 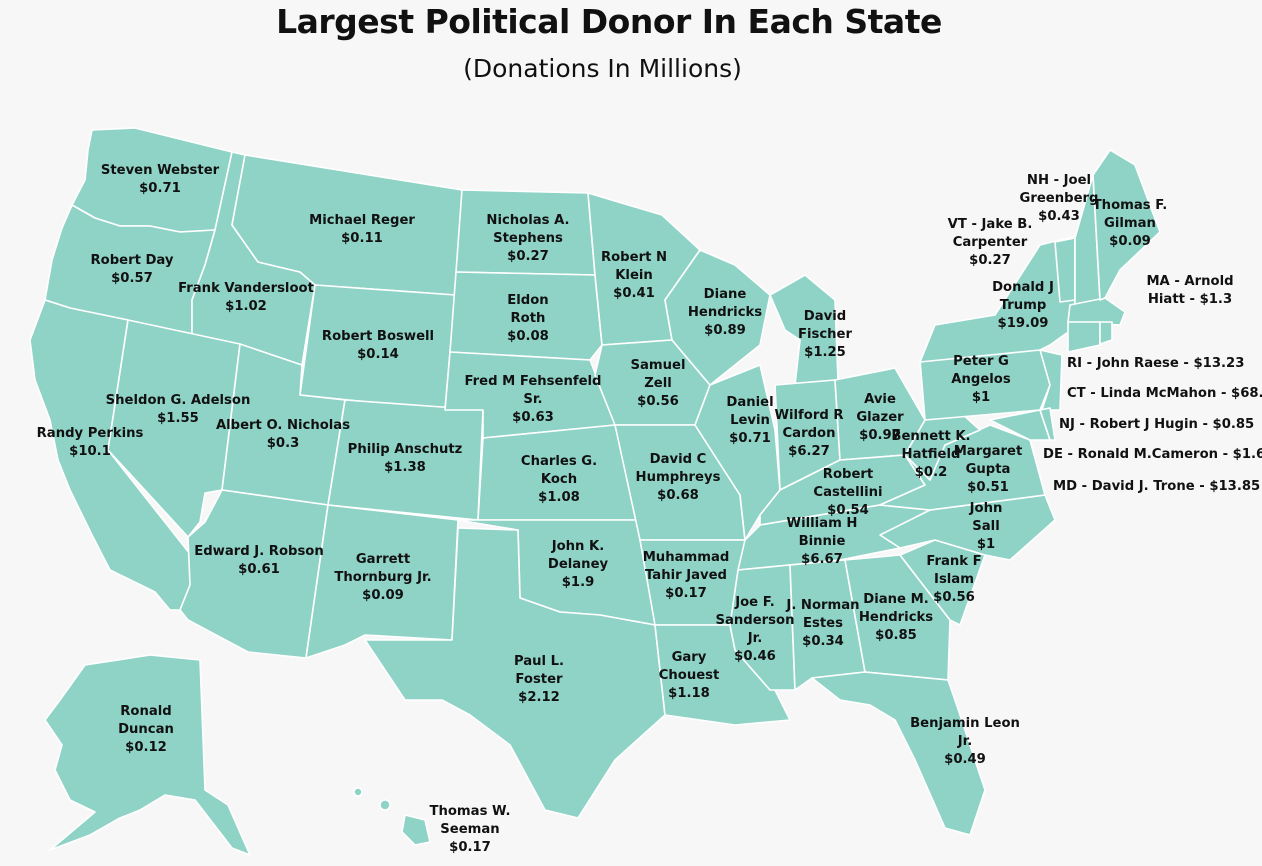 I want to click on label-CO: Philip Anschutz $1.38, so click(x=405, y=458).